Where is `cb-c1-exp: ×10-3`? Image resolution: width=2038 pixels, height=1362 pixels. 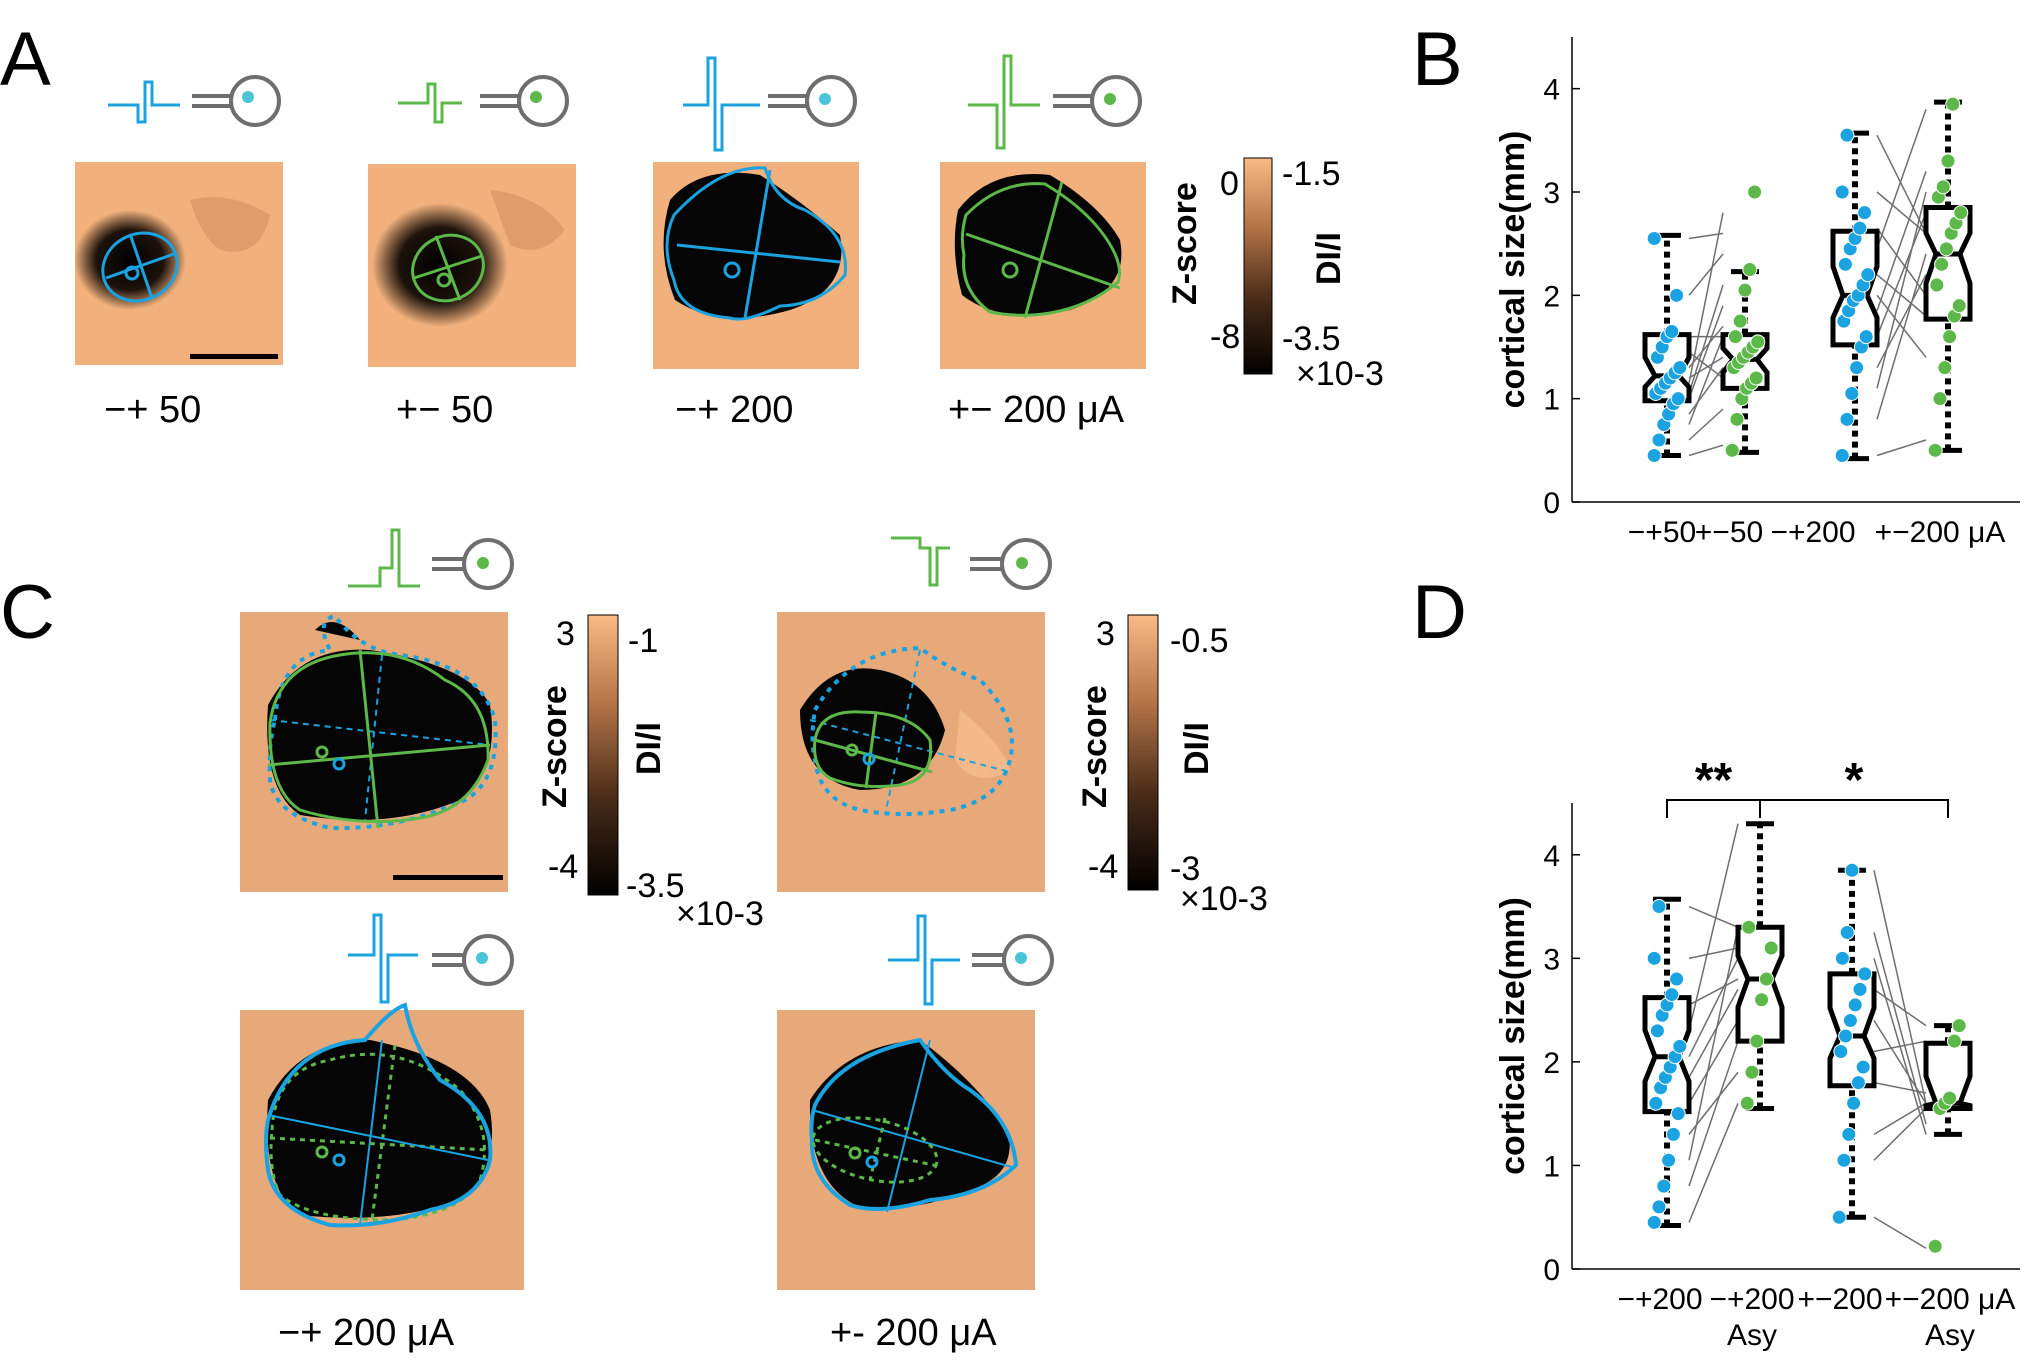 cb-c1-exp: ×10-3 is located at coordinates (720, 914).